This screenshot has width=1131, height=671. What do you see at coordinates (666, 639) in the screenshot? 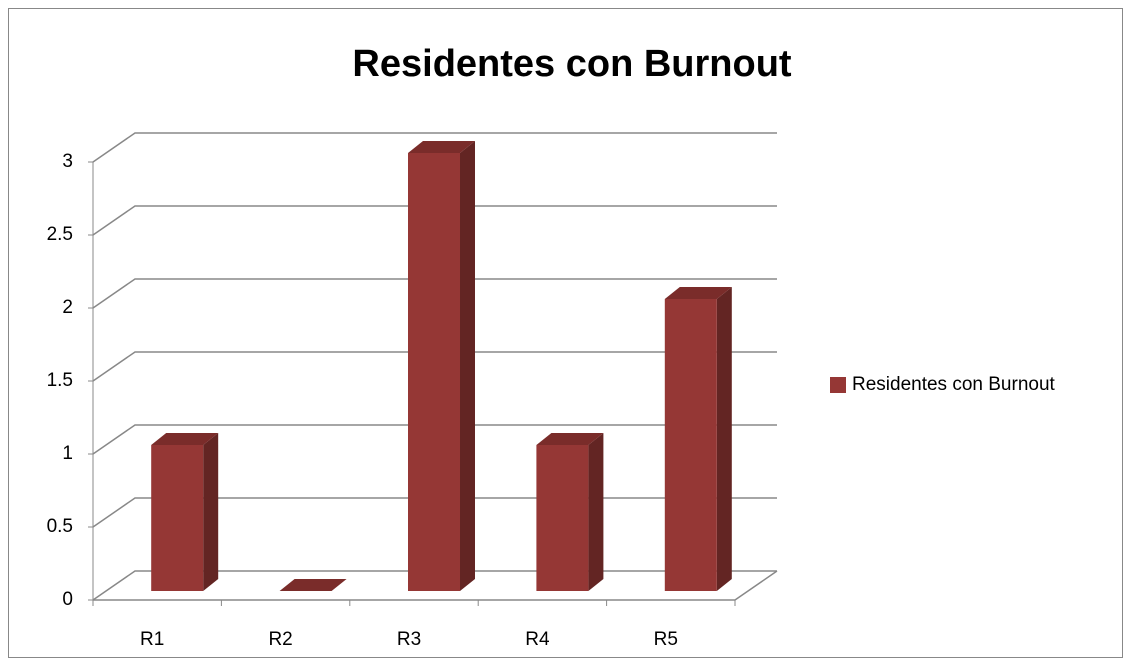
I see `x-tick-label: R5` at bounding box center [666, 639].